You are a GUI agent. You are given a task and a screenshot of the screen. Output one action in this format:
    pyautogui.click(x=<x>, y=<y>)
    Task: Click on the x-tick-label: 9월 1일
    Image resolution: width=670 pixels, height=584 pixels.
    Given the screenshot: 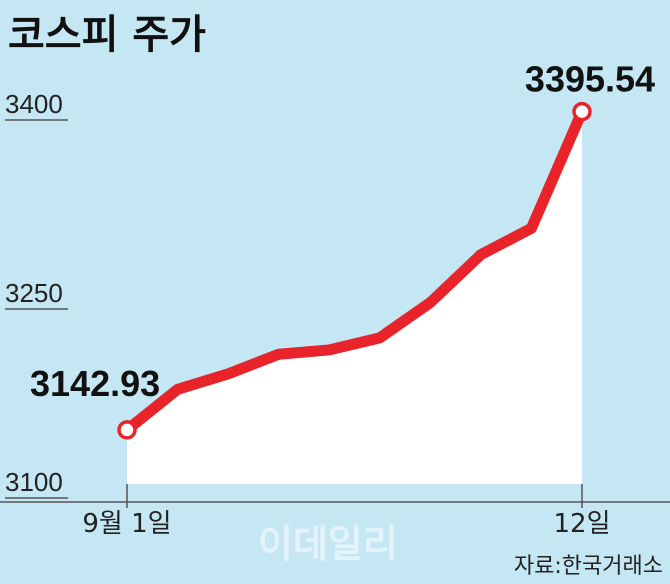 What is the action you would take?
    pyautogui.click(x=126, y=524)
    